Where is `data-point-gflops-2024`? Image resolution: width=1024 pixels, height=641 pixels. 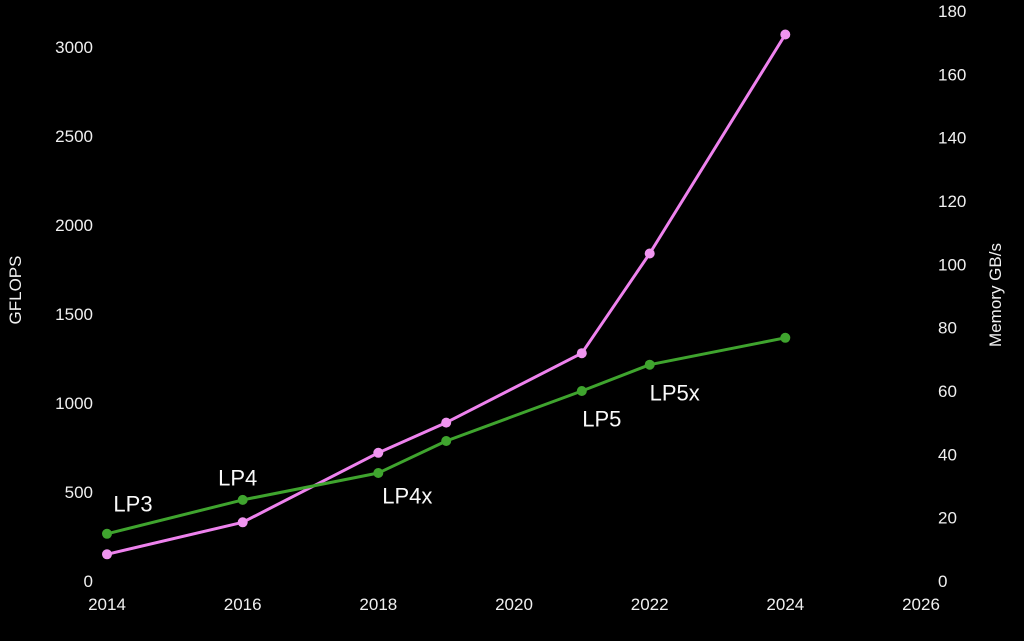 data-point-gflops-2024 is located at coordinates (785, 34).